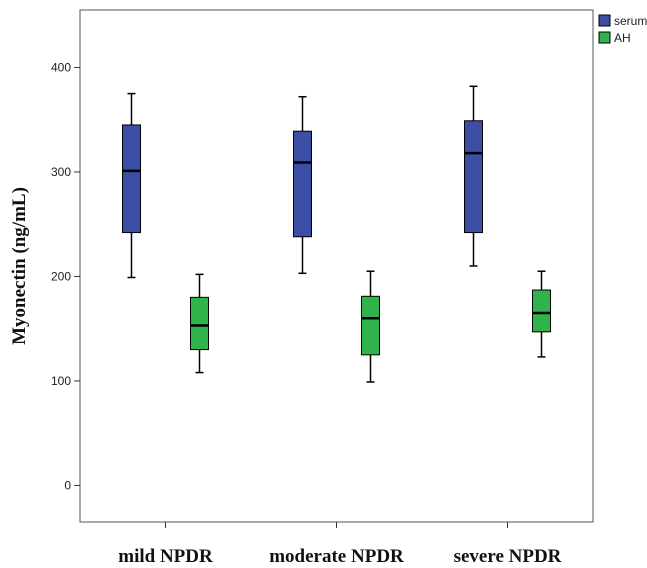  I want to click on y-axis: 0 100 200 300 400, so click(65, 276).